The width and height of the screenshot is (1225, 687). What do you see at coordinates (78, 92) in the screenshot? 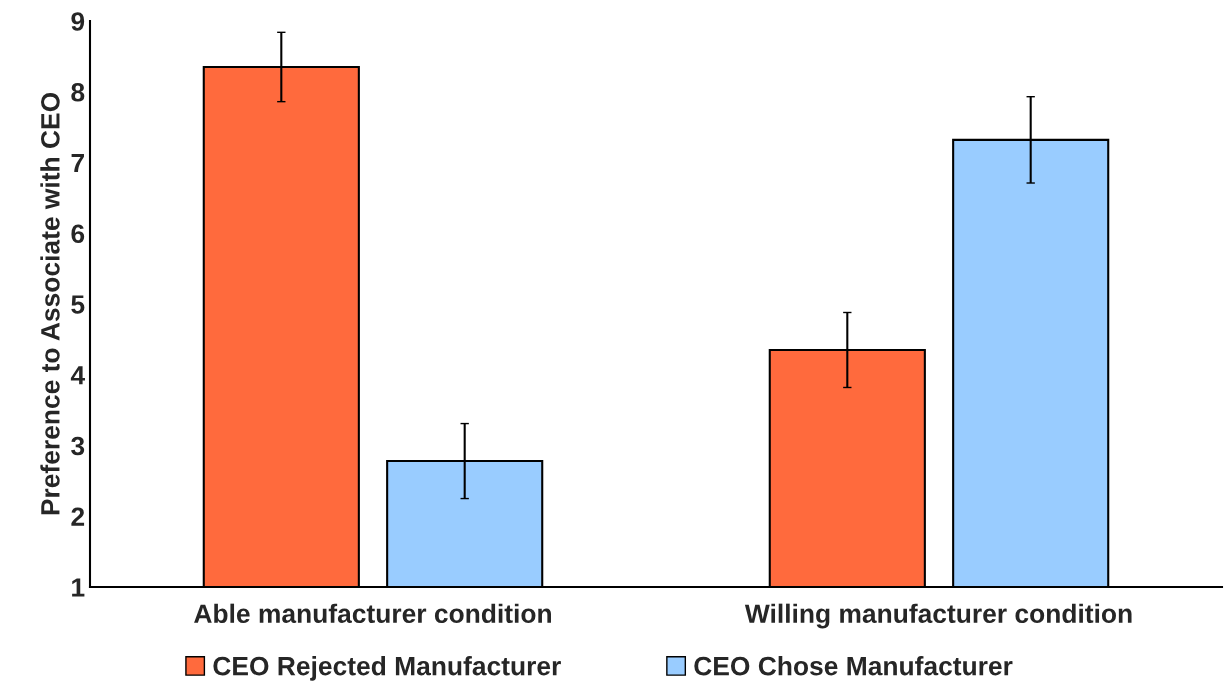
I see `y-tick-label: 8` at bounding box center [78, 92].